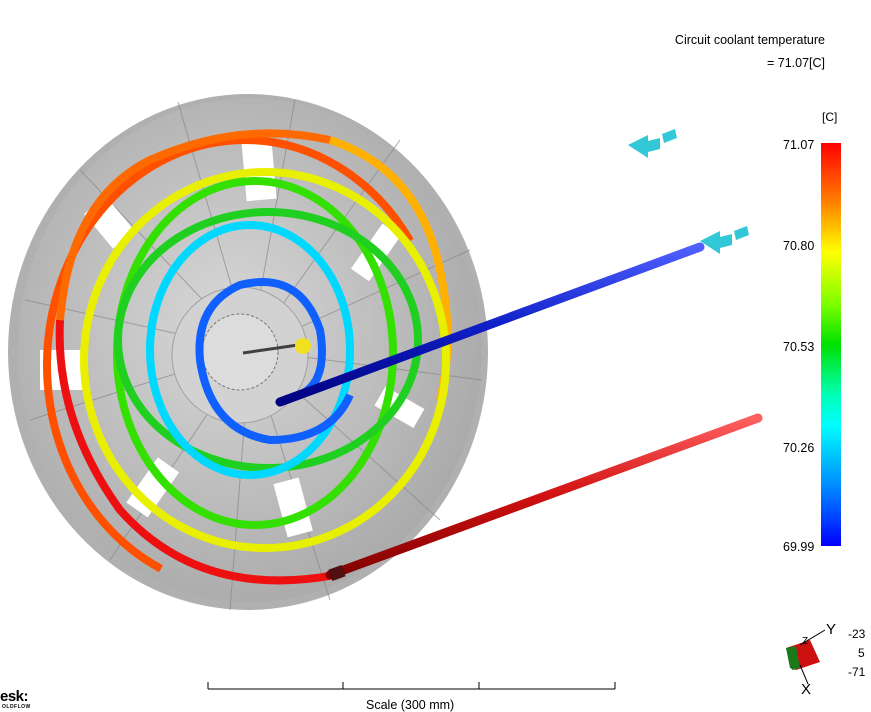 The height and width of the screenshot is (712, 871). I want to click on legend-tick: 71.07, so click(799, 145).